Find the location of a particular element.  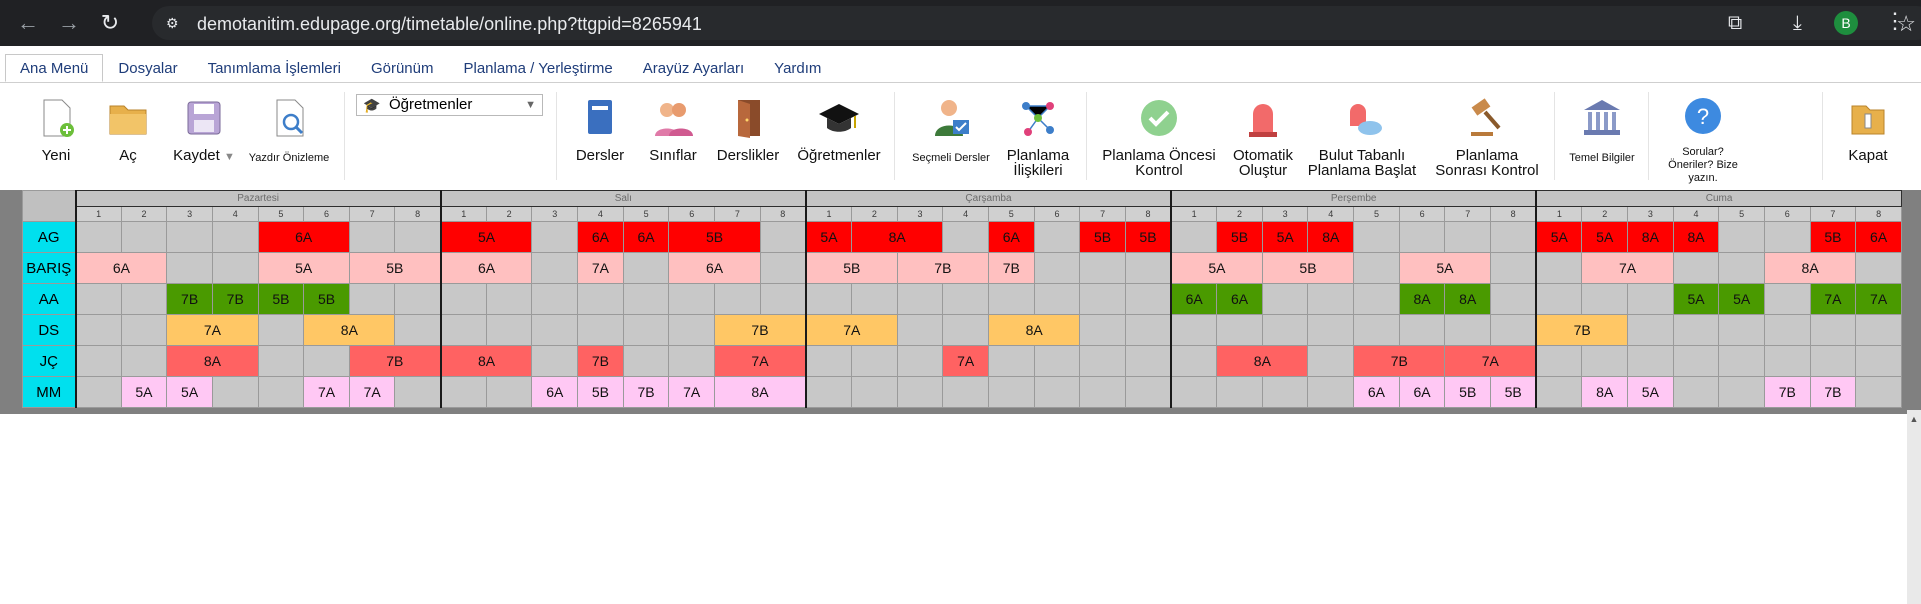

tab-yardim: Yardım is located at coordinates (798, 68).